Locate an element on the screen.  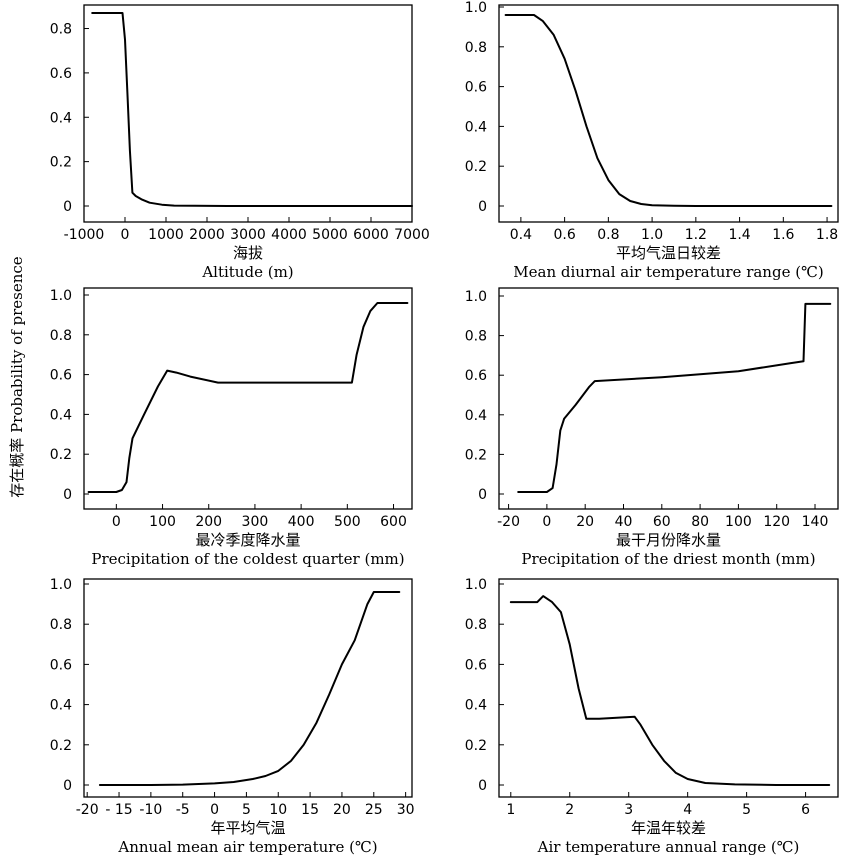
x-tick-label: - 15 is located at coordinates (118, 810).